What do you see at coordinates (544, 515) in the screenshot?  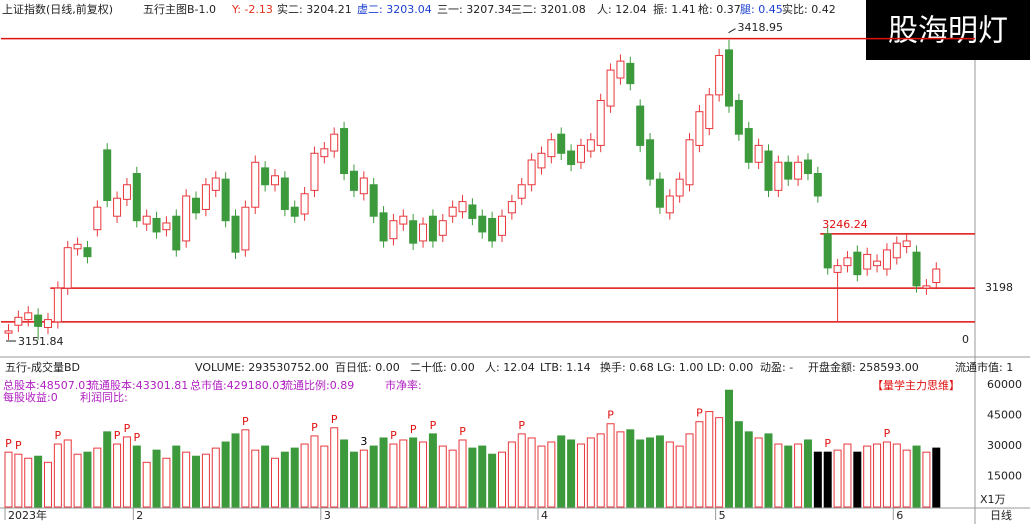 I see `x-tick-label: 4` at bounding box center [544, 515].